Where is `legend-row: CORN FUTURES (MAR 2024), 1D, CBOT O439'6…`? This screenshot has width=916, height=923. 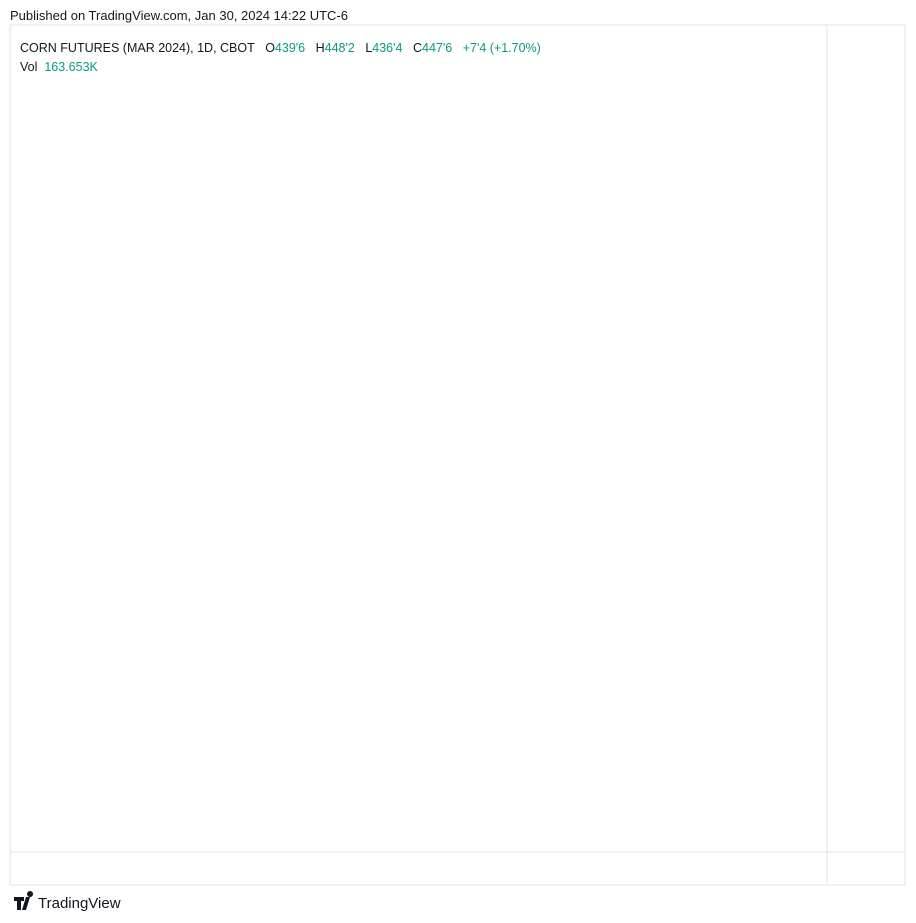 legend-row: CORN FUTURES (MAR 2024), 1D, CBOT O439'6… is located at coordinates (284, 48).